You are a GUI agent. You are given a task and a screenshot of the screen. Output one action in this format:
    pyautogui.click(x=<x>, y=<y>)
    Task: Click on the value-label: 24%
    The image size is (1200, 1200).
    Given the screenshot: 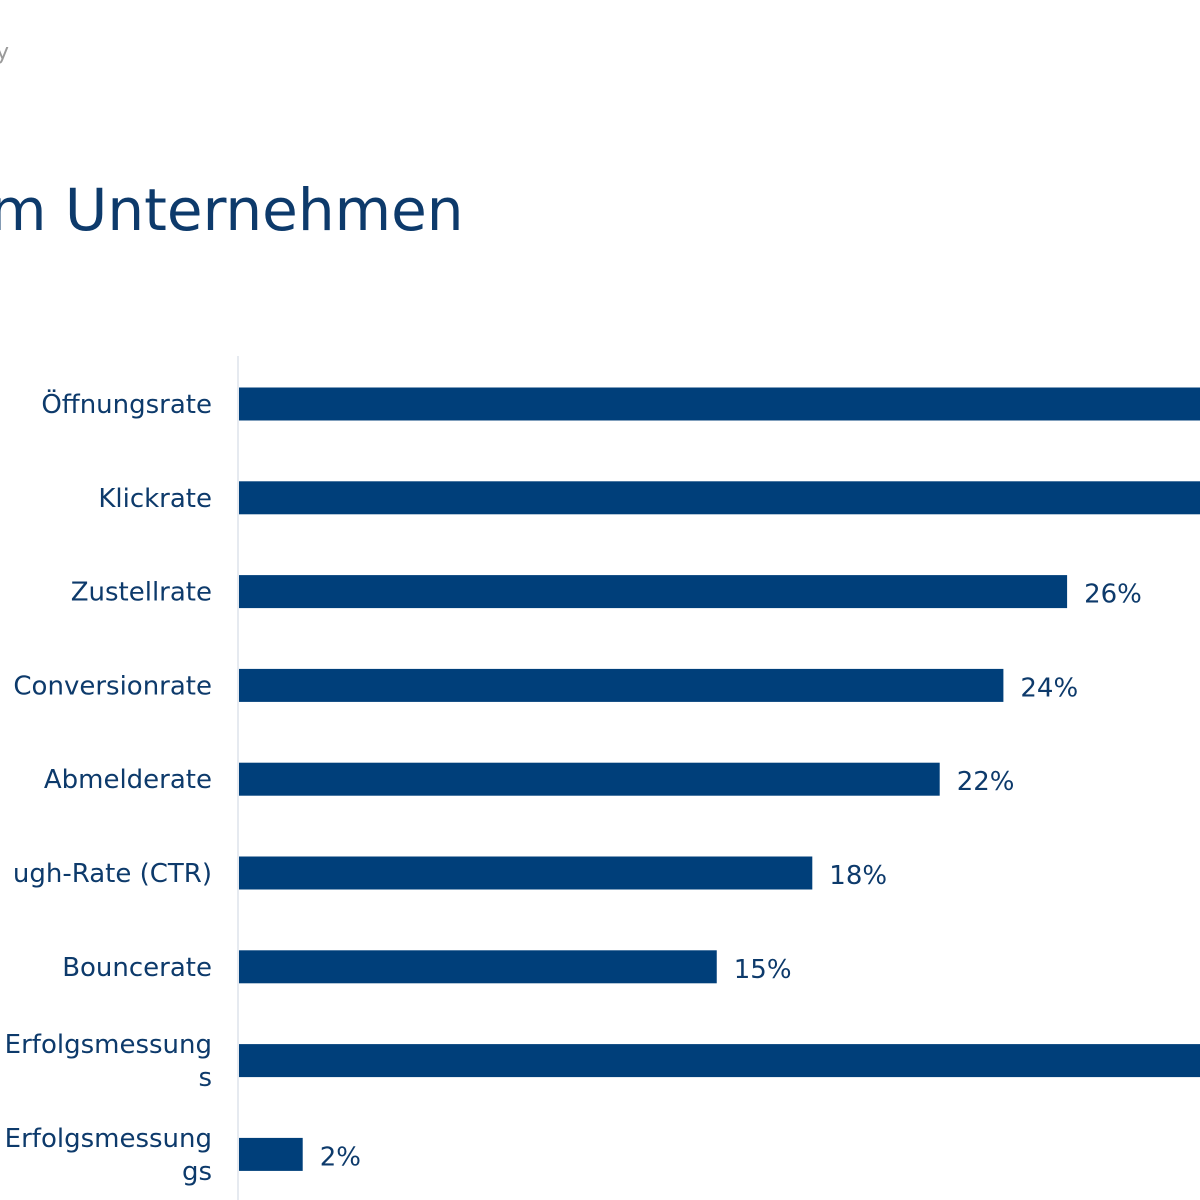 What is the action you would take?
    pyautogui.click(x=1049, y=688)
    